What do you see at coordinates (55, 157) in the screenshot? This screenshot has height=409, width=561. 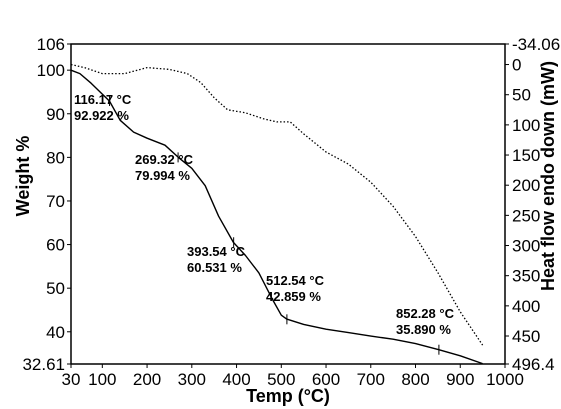 I see `y-left-tick-label: 80` at bounding box center [55, 157].